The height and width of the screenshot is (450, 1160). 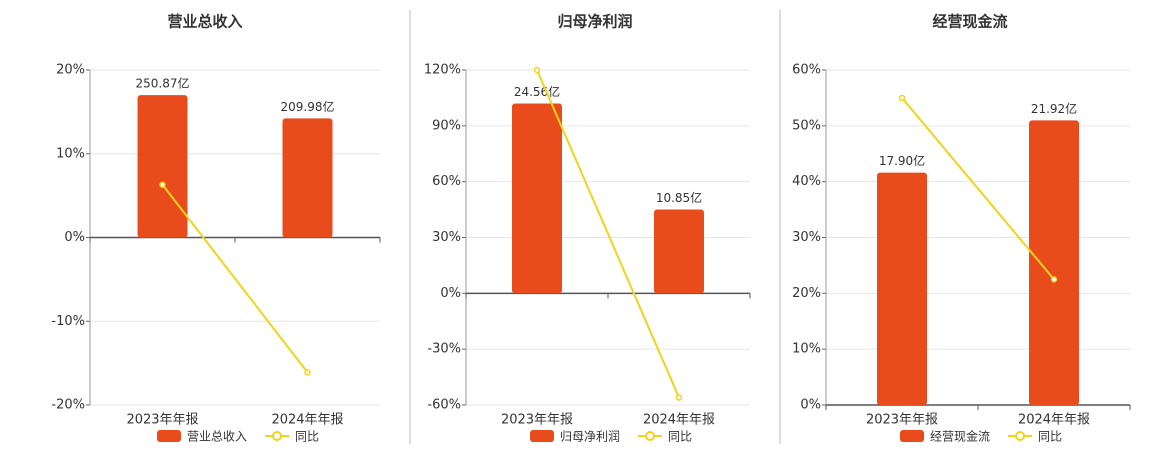 I want to click on value-label: 21.92亿, so click(x=1054, y=108).